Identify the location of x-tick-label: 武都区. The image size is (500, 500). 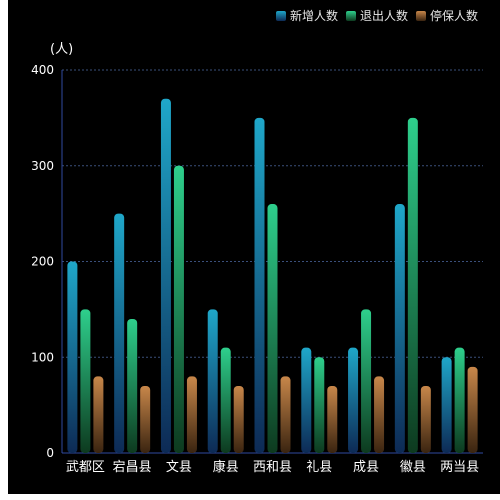
(85, 467).